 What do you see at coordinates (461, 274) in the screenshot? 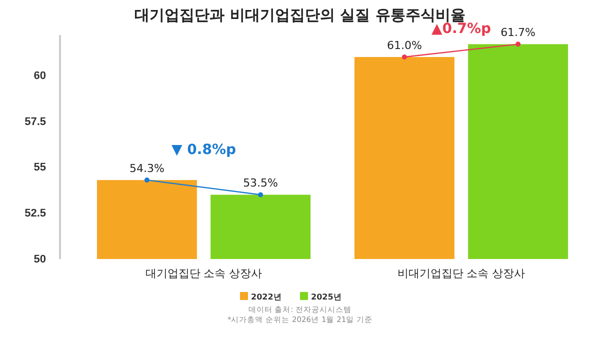
I see `x-tick-label: 비대기업집단 소속 상장사` at bounding box center [461, 274].